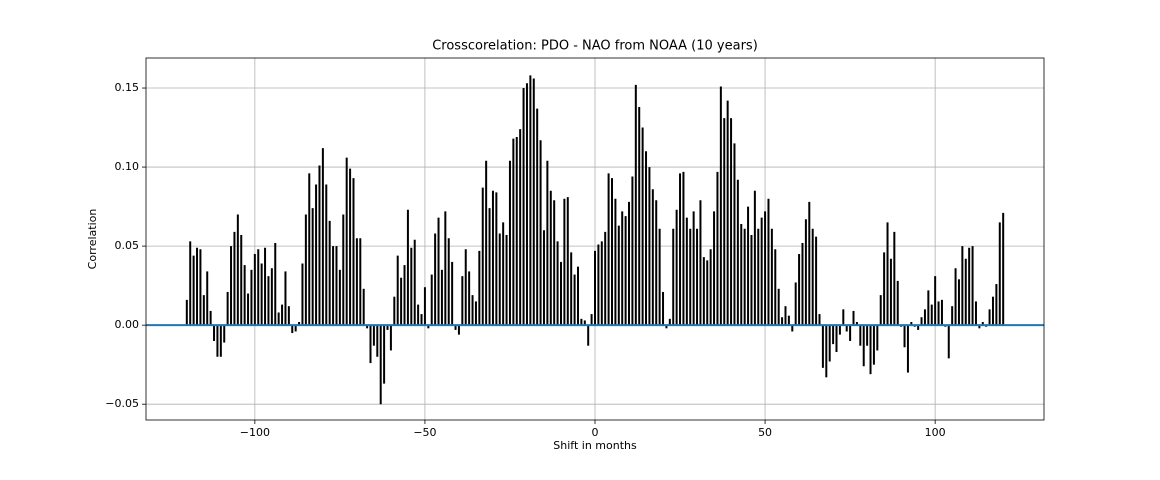  I want to click on y-tick-label: −0.05, so click(122, 403).